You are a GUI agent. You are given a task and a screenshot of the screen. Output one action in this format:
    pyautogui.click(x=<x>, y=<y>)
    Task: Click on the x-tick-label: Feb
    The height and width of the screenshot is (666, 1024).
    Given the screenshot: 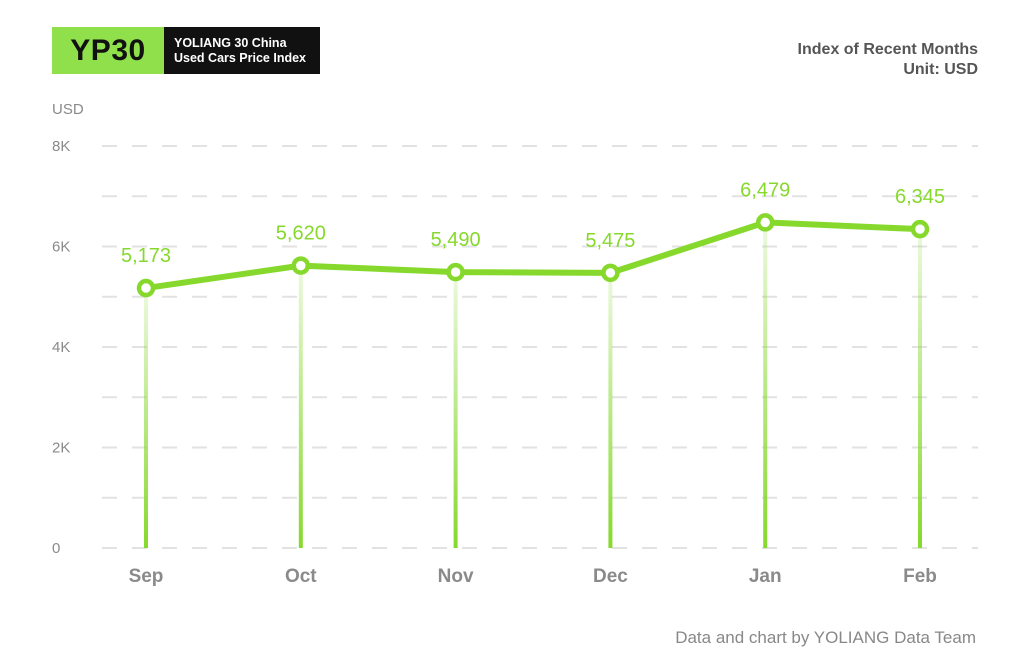 What is the action you would take?
    pyautogui.click(x=920, y=576)
    